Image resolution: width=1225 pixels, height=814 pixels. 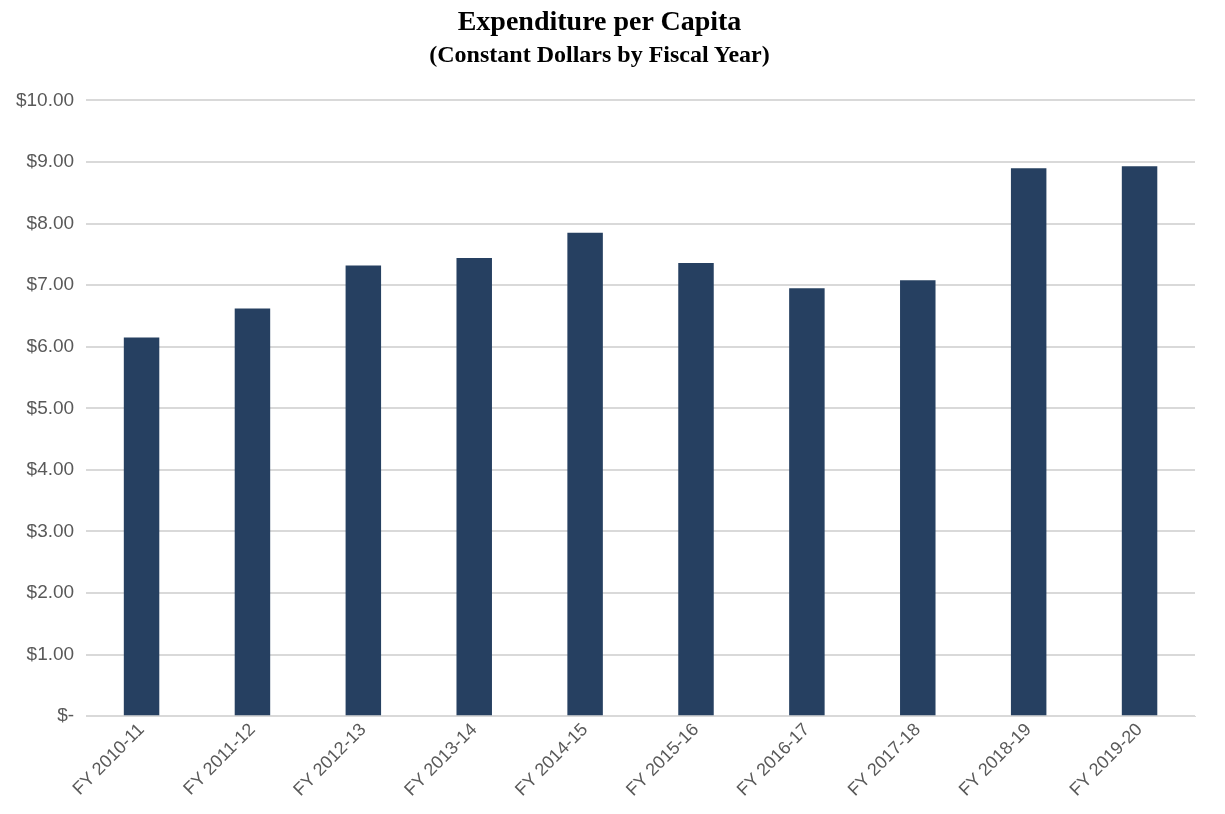 I want to click on chart-title: Expenditure per Capita, so click(x=599, y=21).